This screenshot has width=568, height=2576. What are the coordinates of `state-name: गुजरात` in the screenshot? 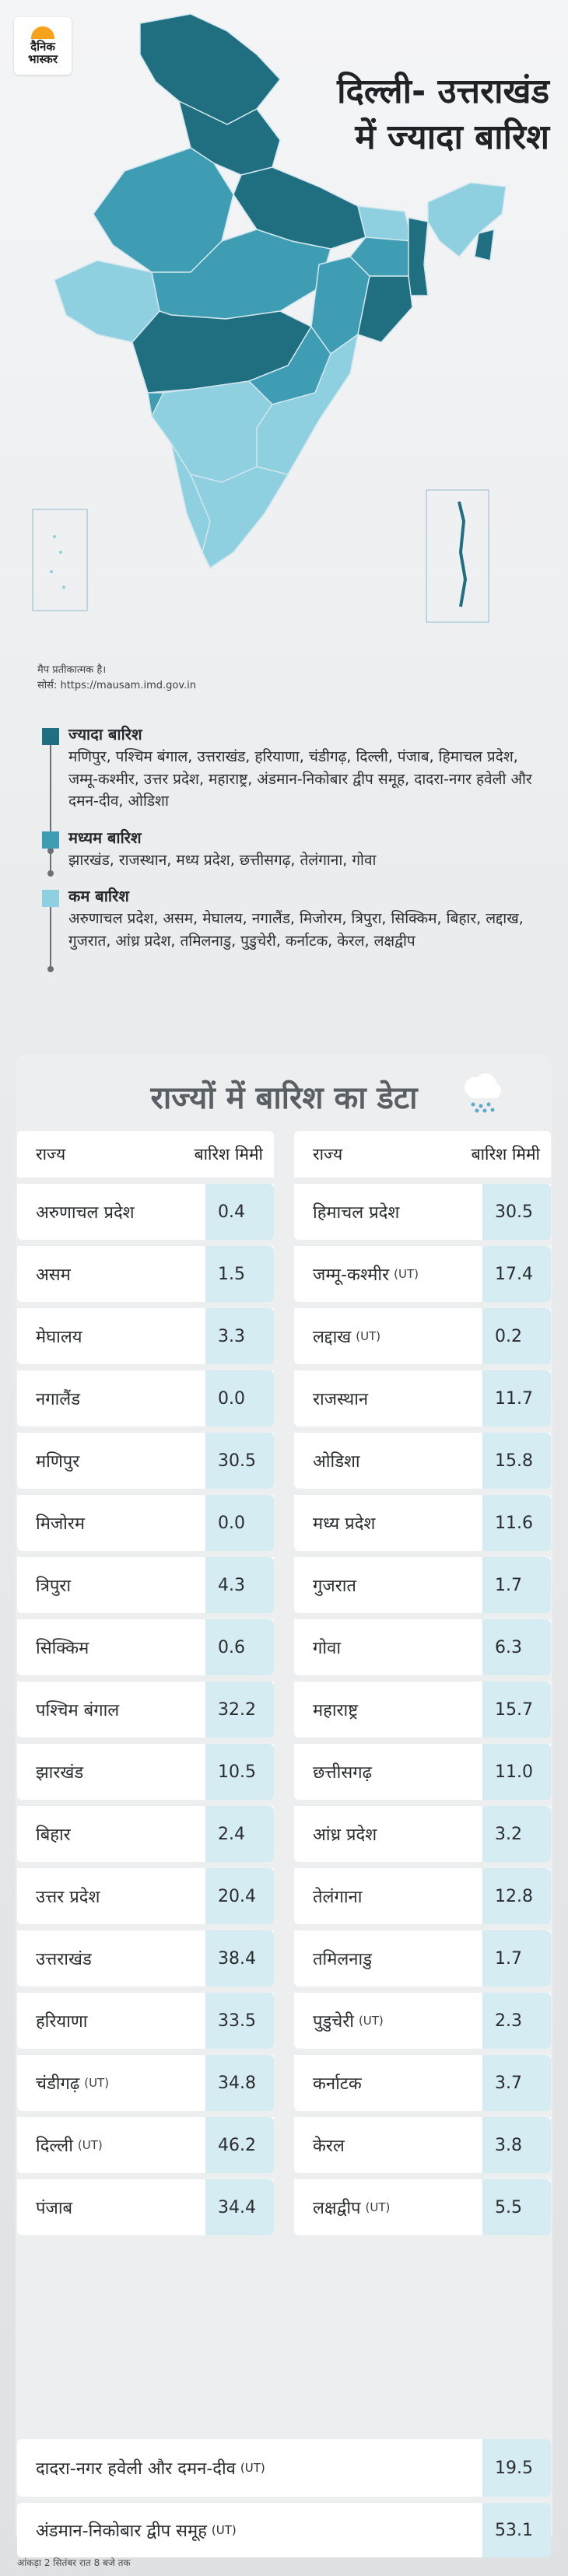 It's located at (388, 1585).